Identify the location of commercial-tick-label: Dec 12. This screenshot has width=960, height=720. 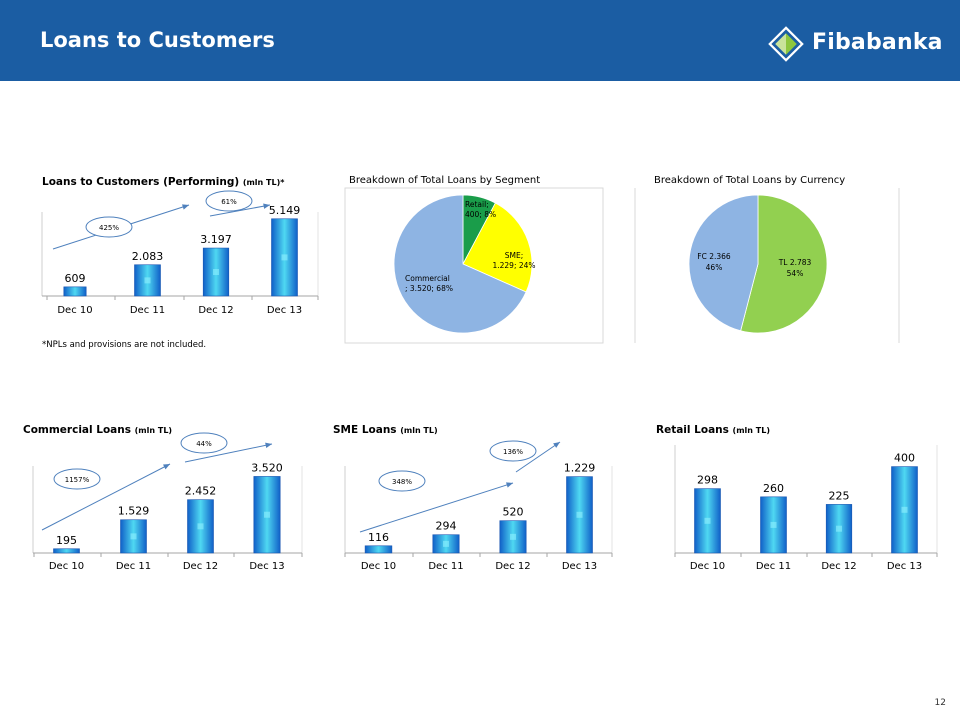
(200, 566).